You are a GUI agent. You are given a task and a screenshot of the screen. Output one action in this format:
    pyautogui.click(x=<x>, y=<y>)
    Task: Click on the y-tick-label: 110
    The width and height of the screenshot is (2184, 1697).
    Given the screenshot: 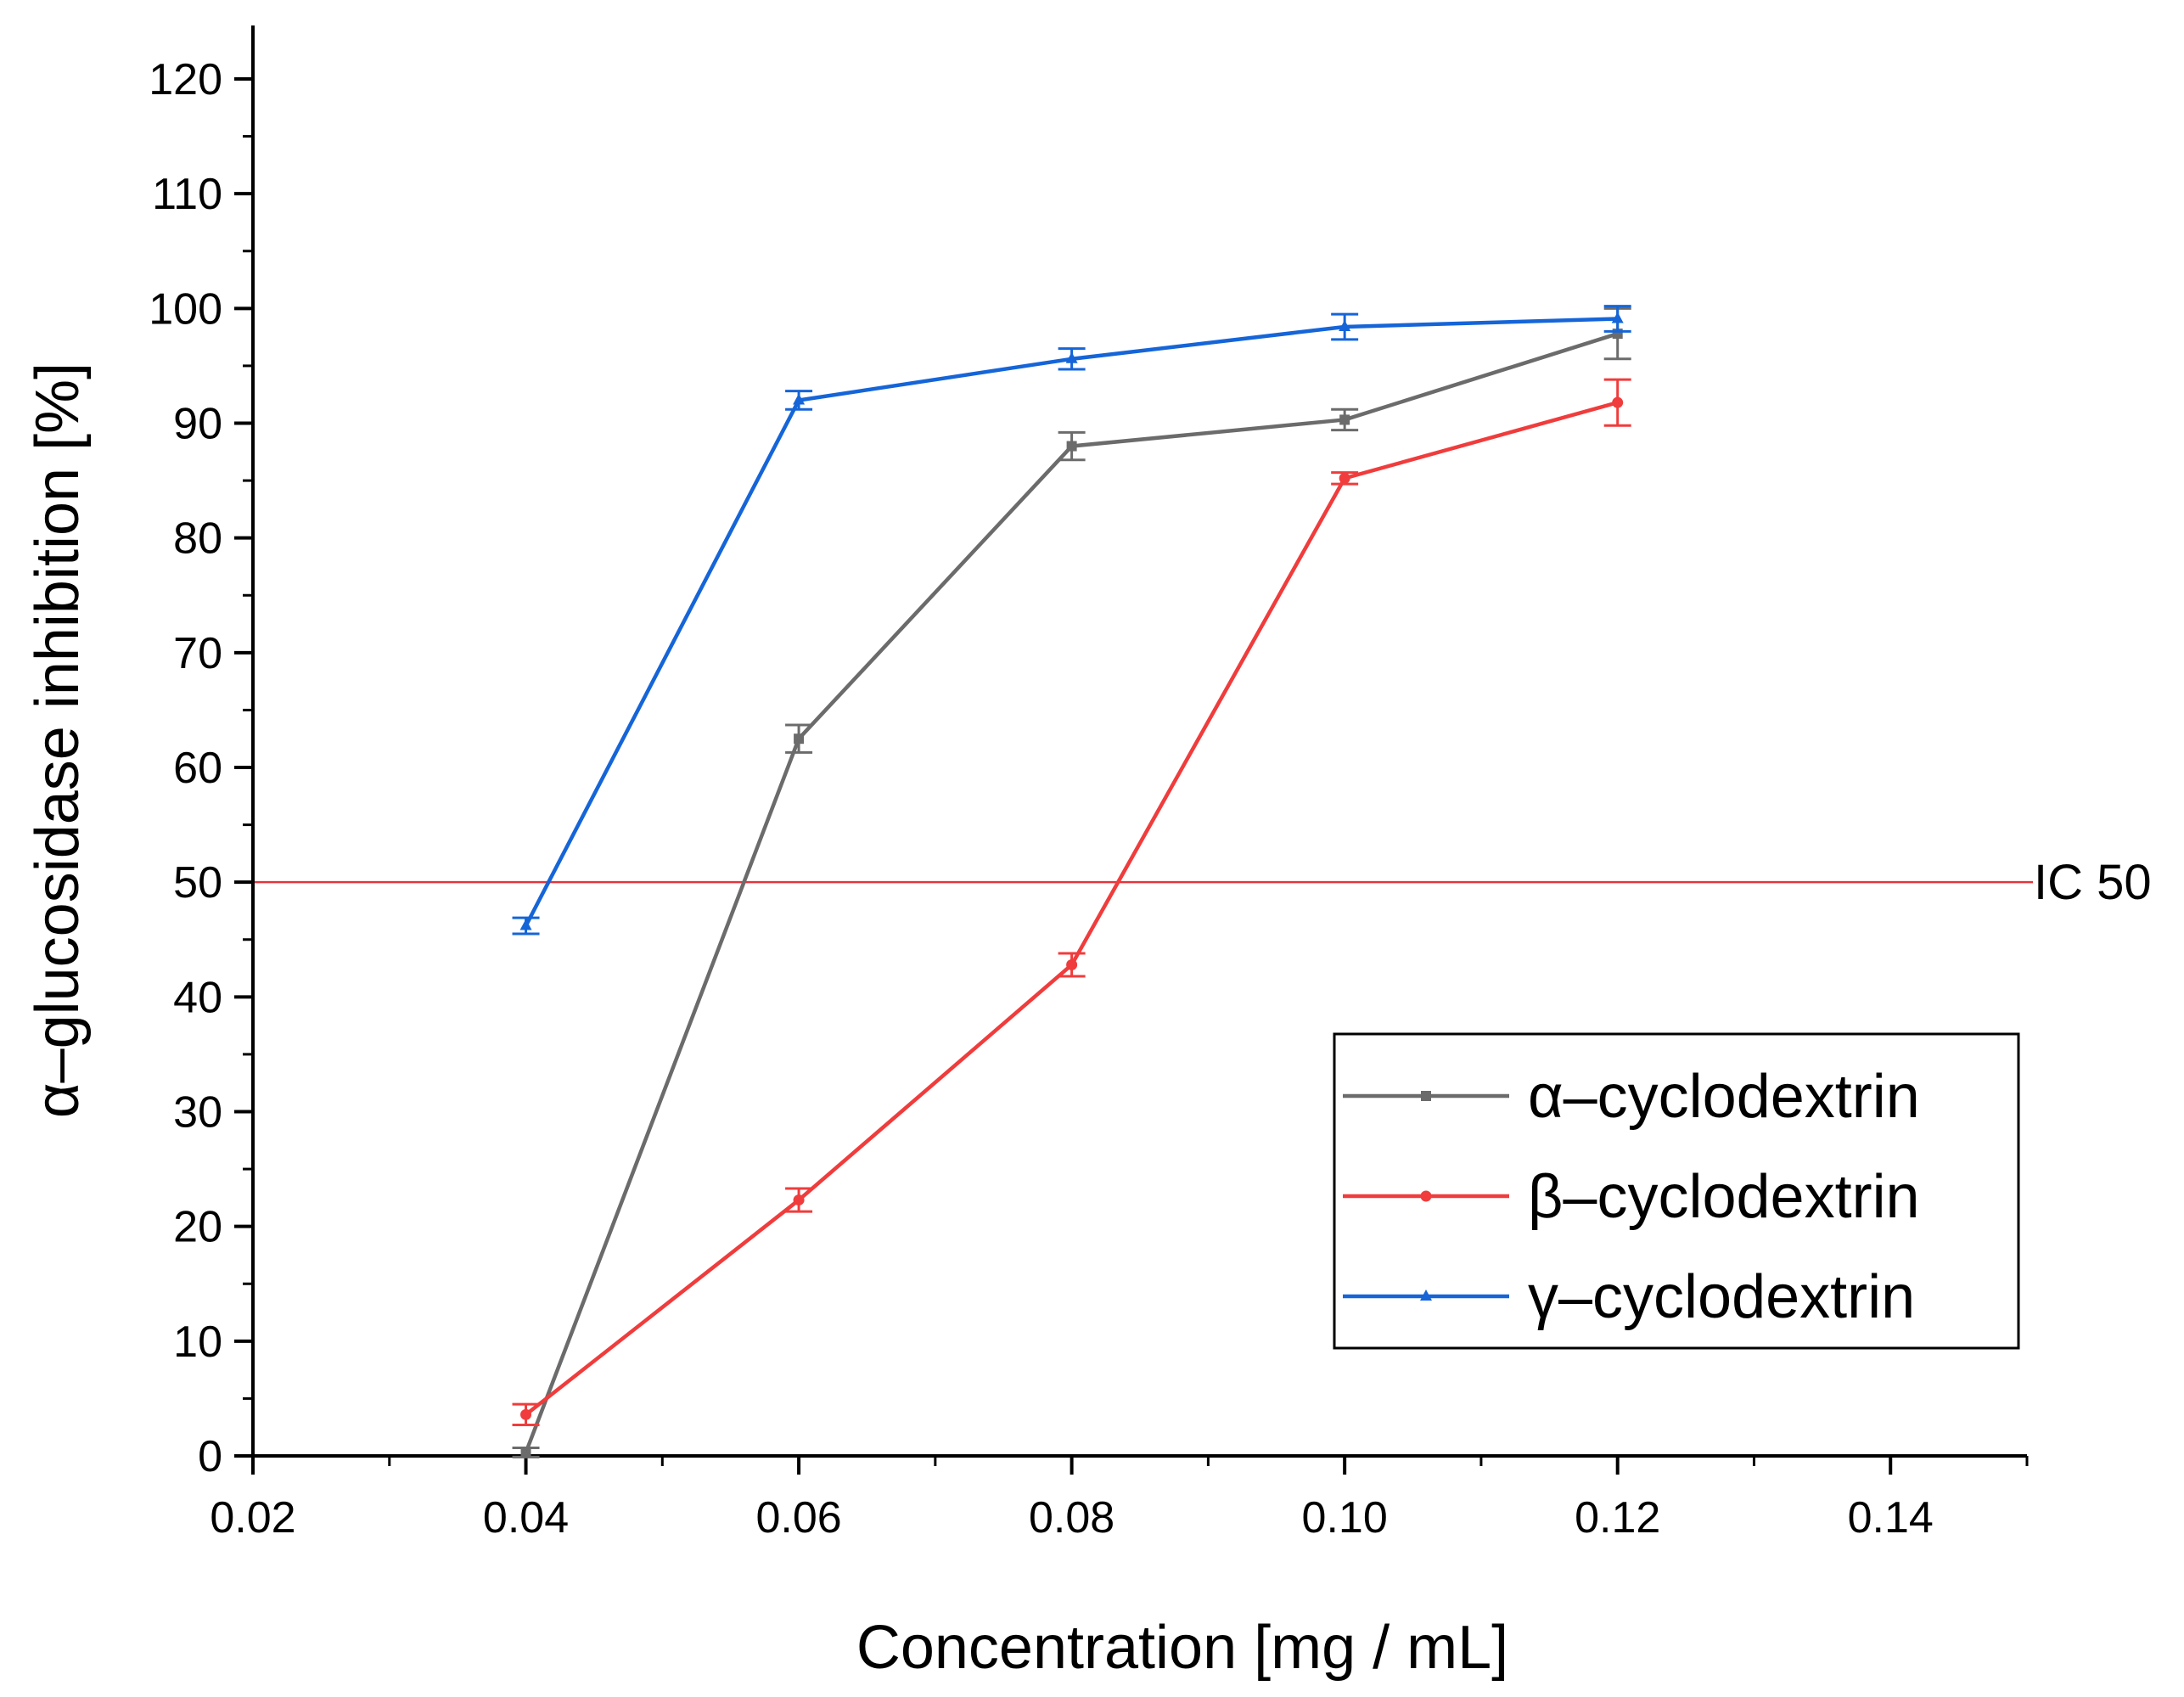 What is the action you would take?
    pyautogui.click(x=187, y=194)
    